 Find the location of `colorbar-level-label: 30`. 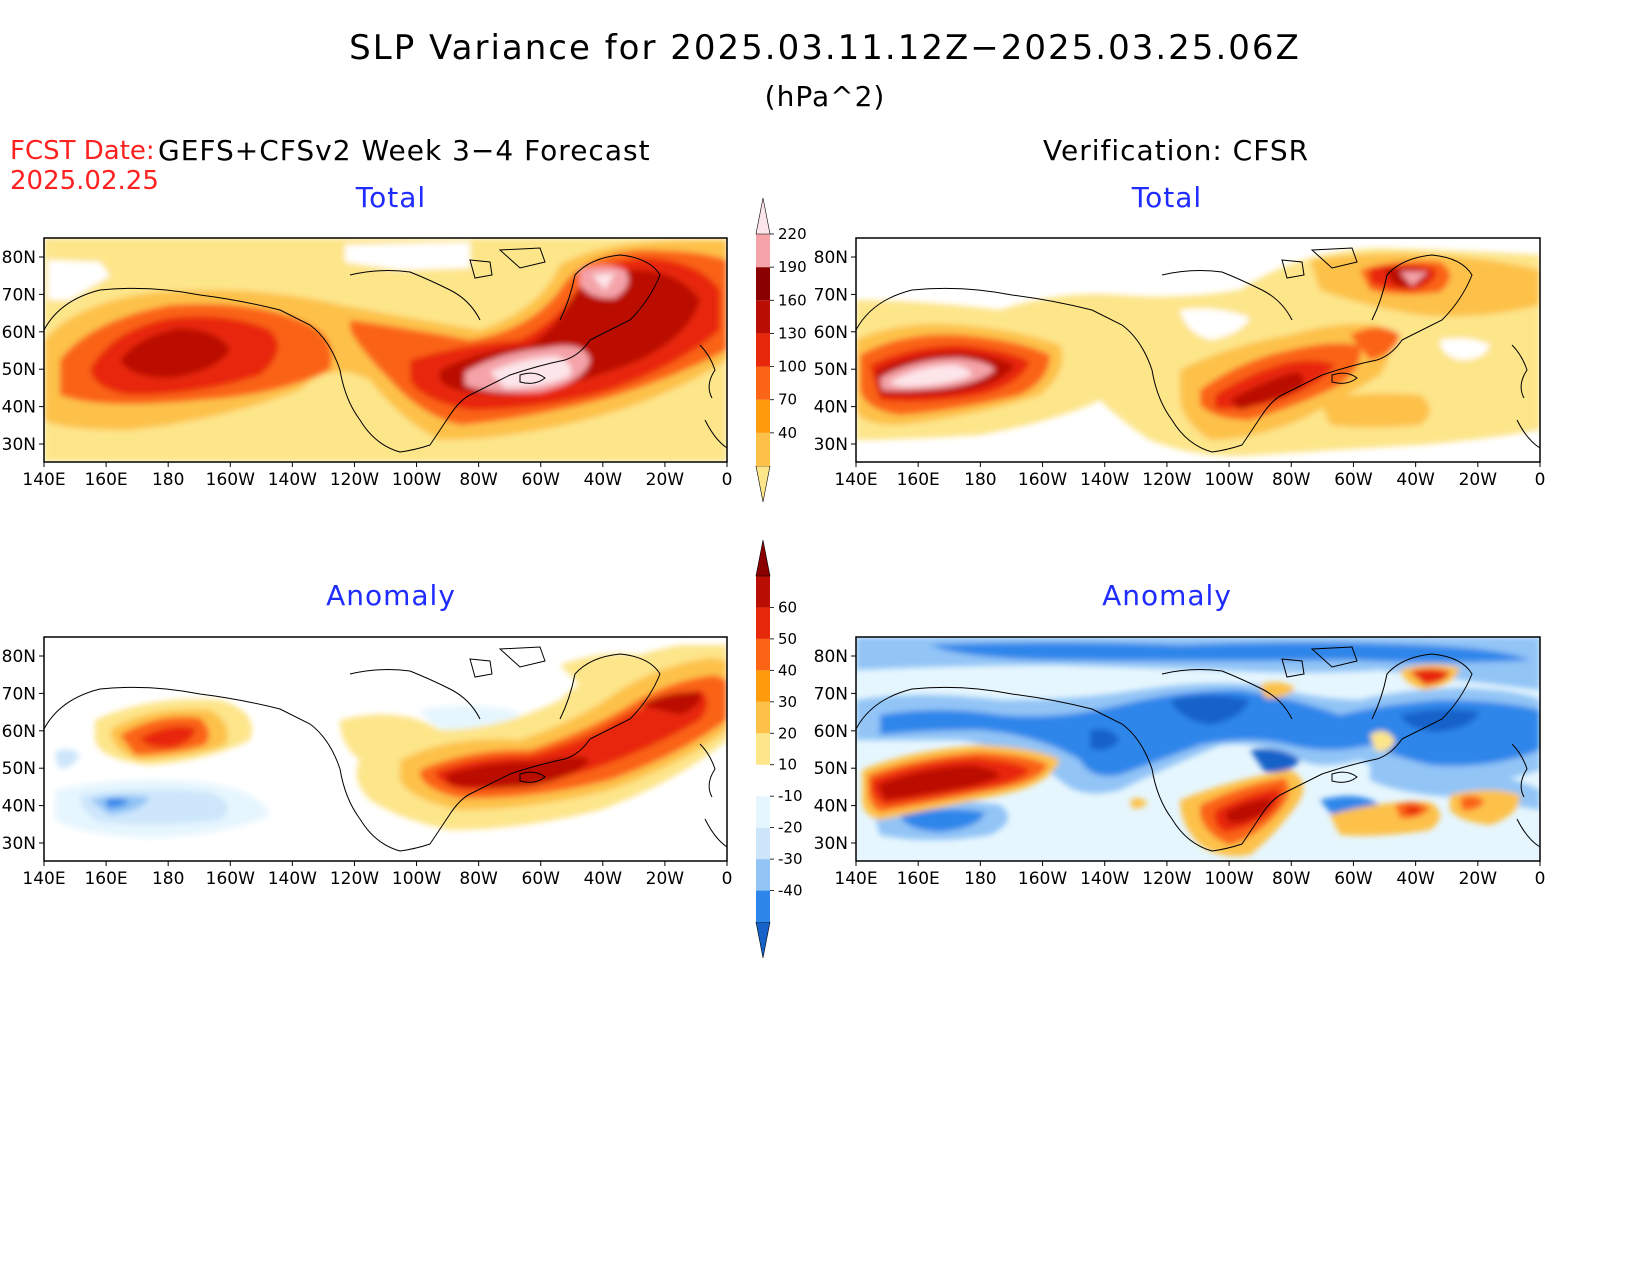

colorbar-level-label: 30 is located at coordinates (787, 702).